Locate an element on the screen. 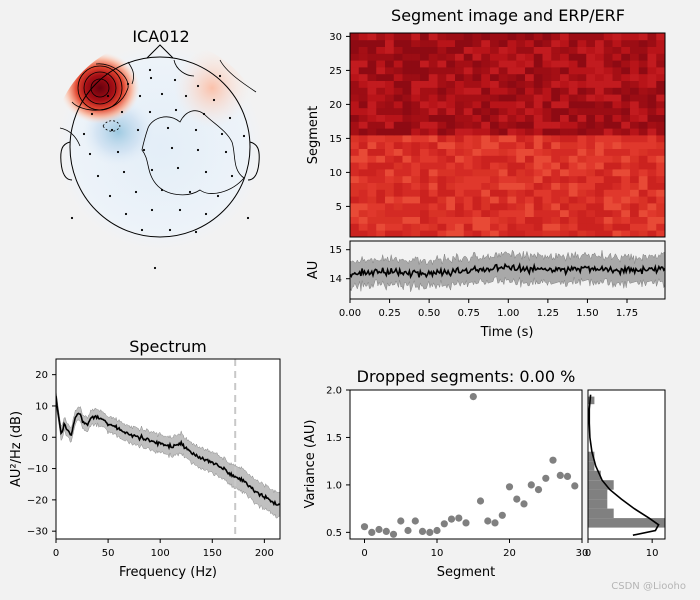 This screenshot has width=700, height=600. histogram-bar is located at coordinates (591, 400).